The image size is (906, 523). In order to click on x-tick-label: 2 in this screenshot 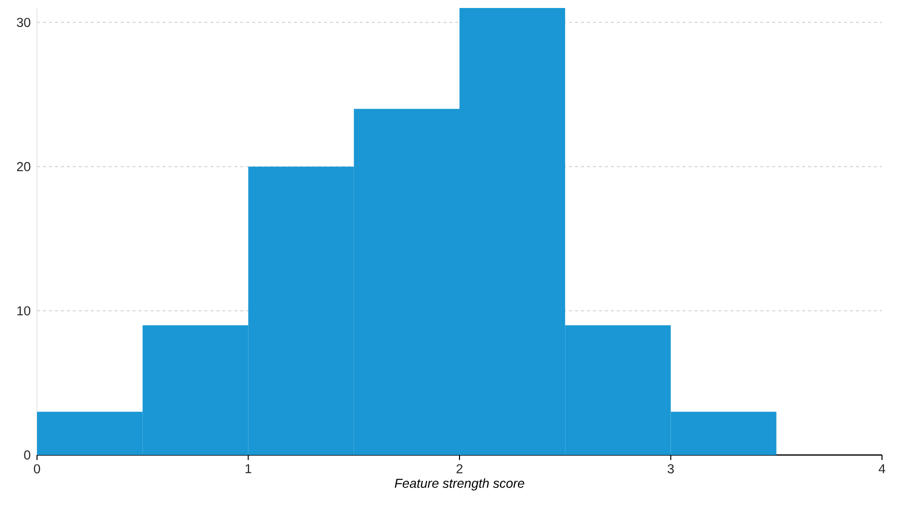, I will do `click(459, 469)`.